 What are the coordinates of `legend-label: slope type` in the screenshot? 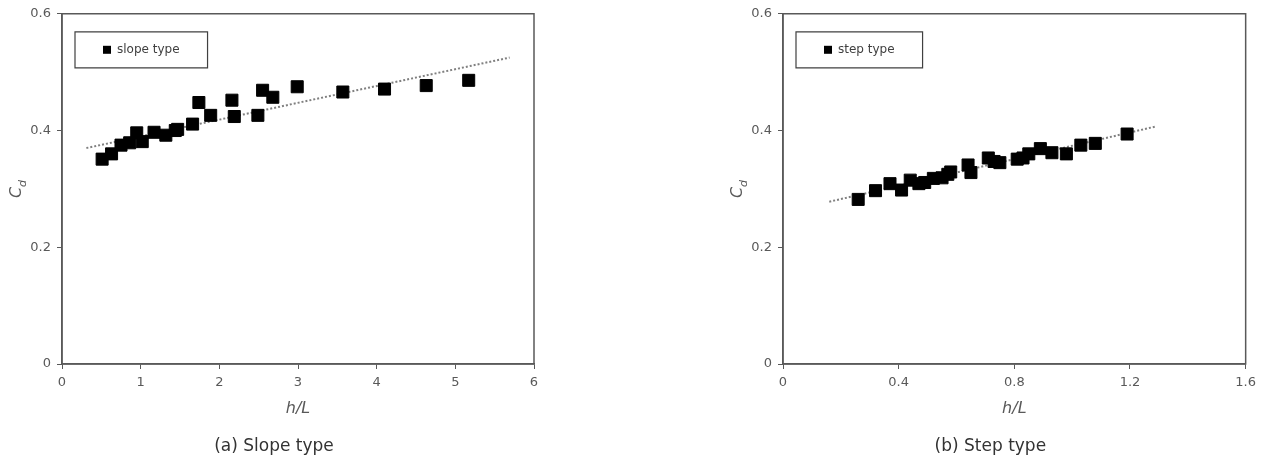 It's located at (148, 48).